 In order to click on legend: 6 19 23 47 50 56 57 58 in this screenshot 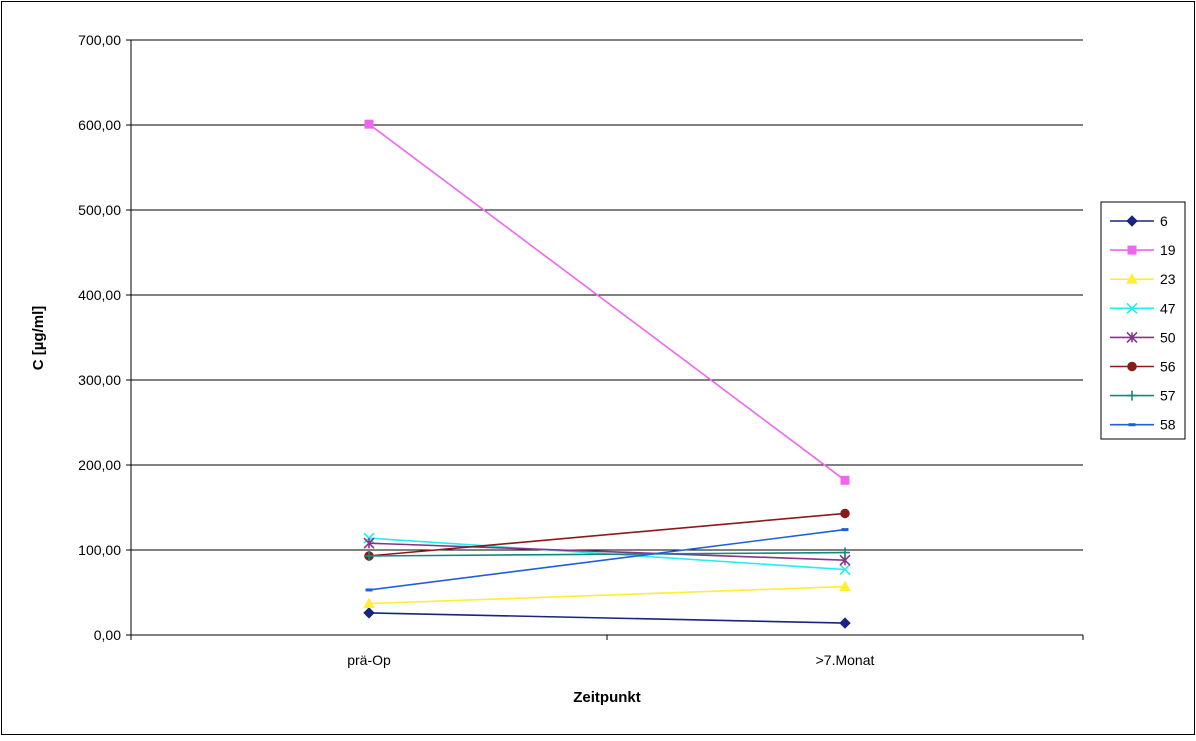, I will do `click(1143, 320)`.